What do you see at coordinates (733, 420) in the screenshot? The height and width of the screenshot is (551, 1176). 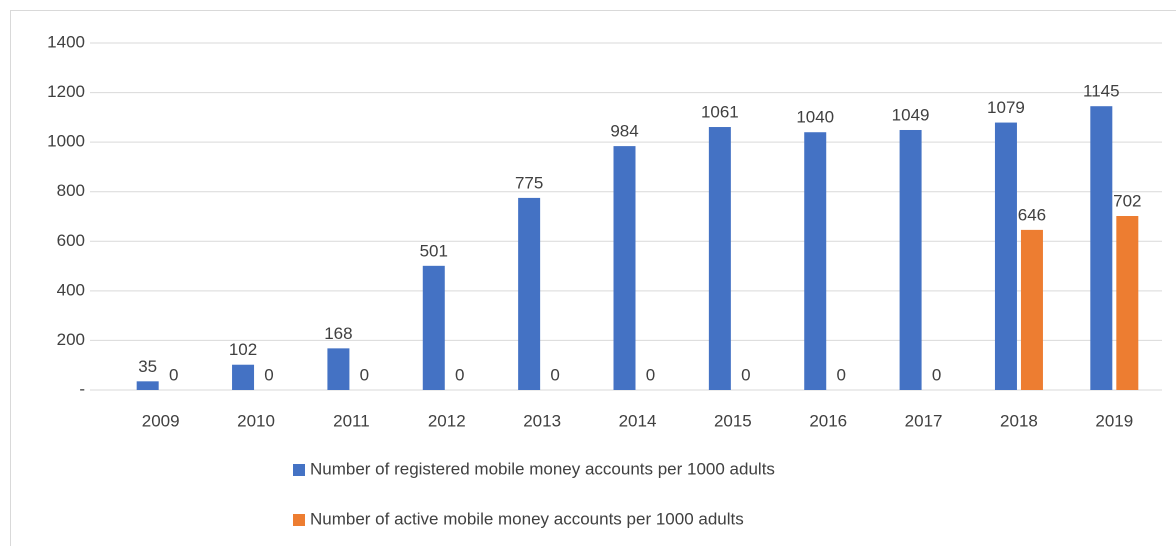 I see `x-tick-label: 2015` at bounding box center [733, 420].